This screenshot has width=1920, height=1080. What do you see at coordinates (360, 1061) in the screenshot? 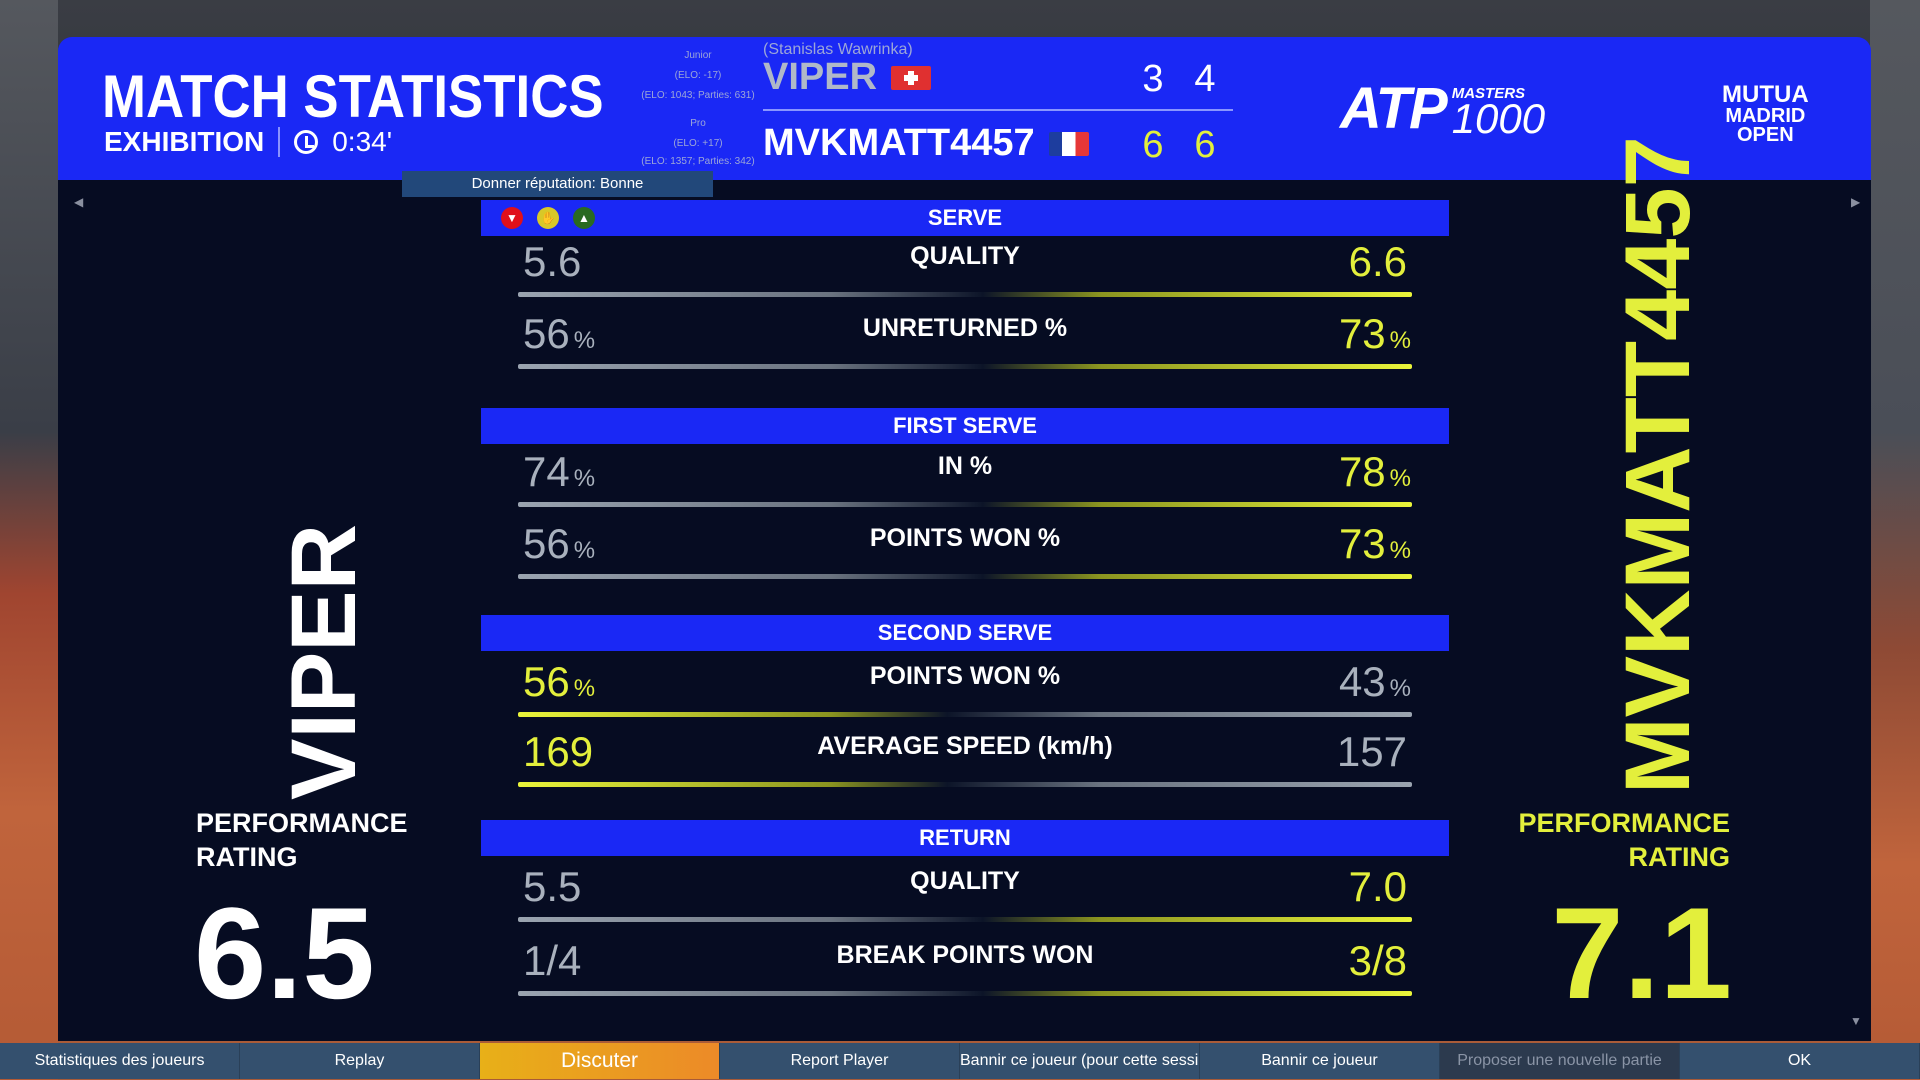
I see `replay-button: Replay` at bounding box center [360, 1061].